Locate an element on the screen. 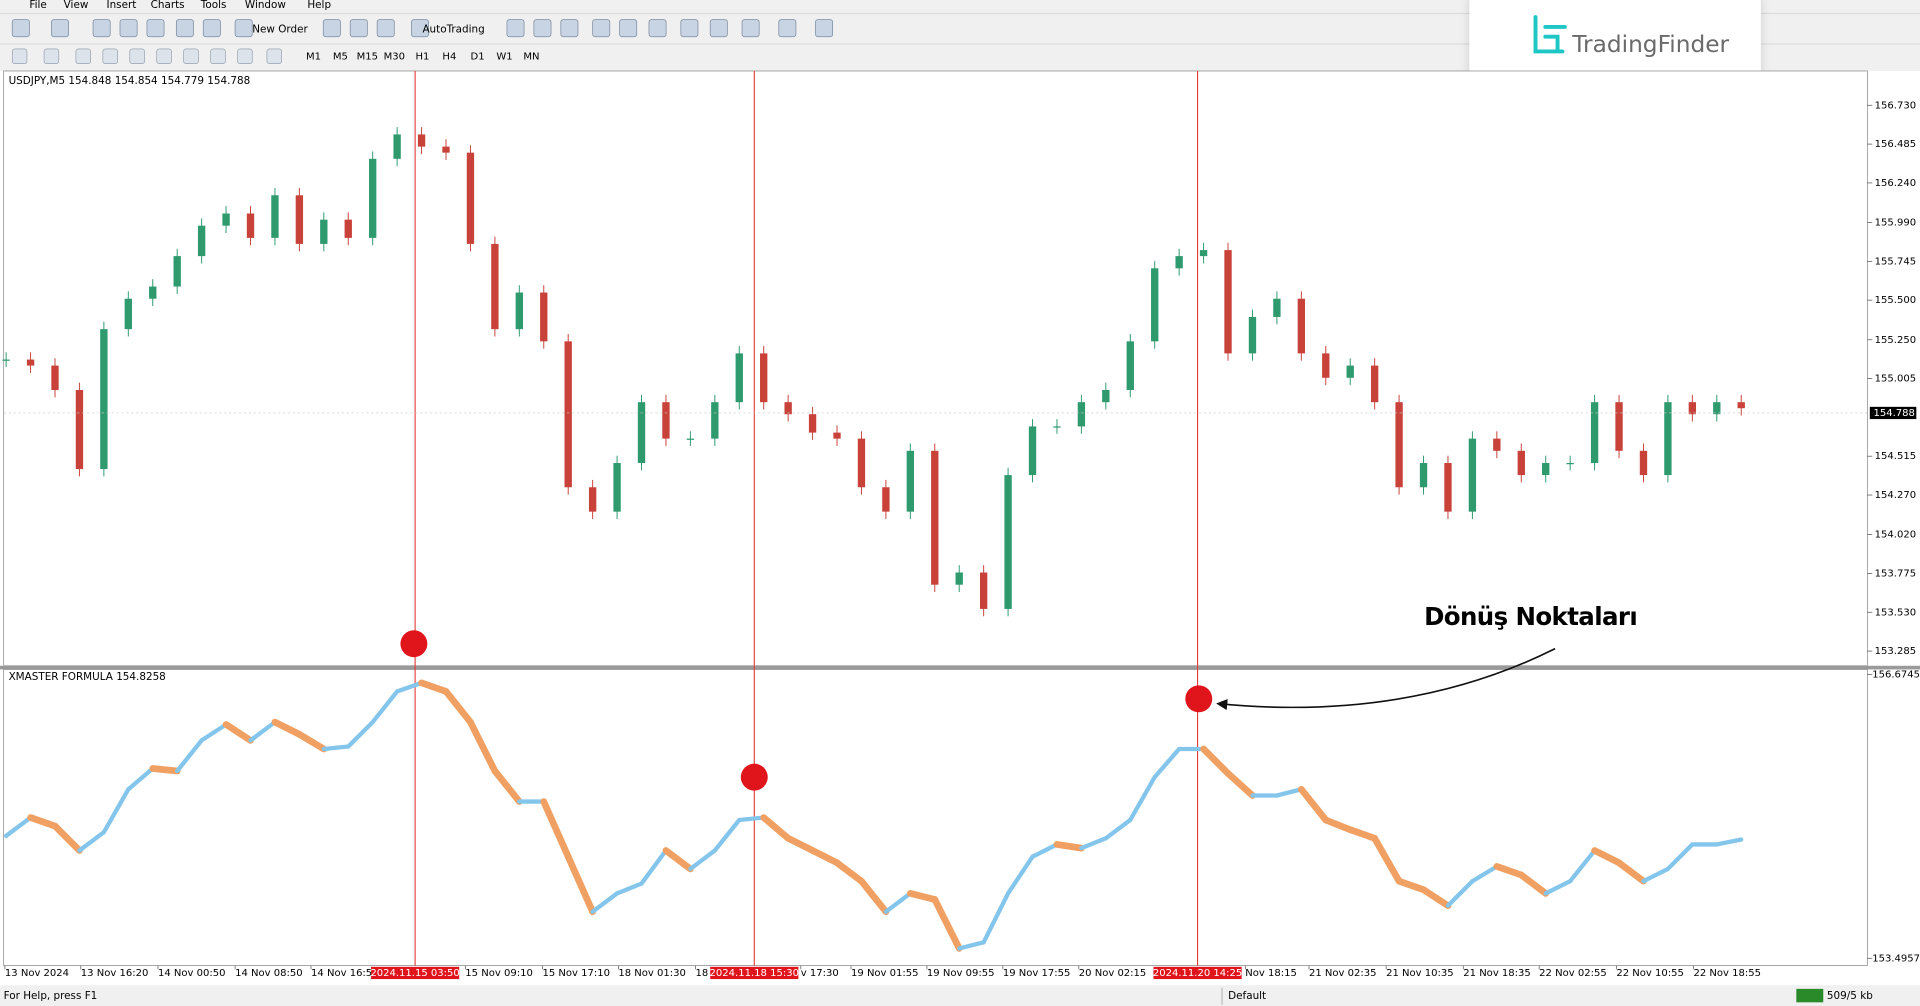 The width and height of the screenshot is (1920, 1006). current-price-label: 154.788 is located at coordinates (1893, 413).